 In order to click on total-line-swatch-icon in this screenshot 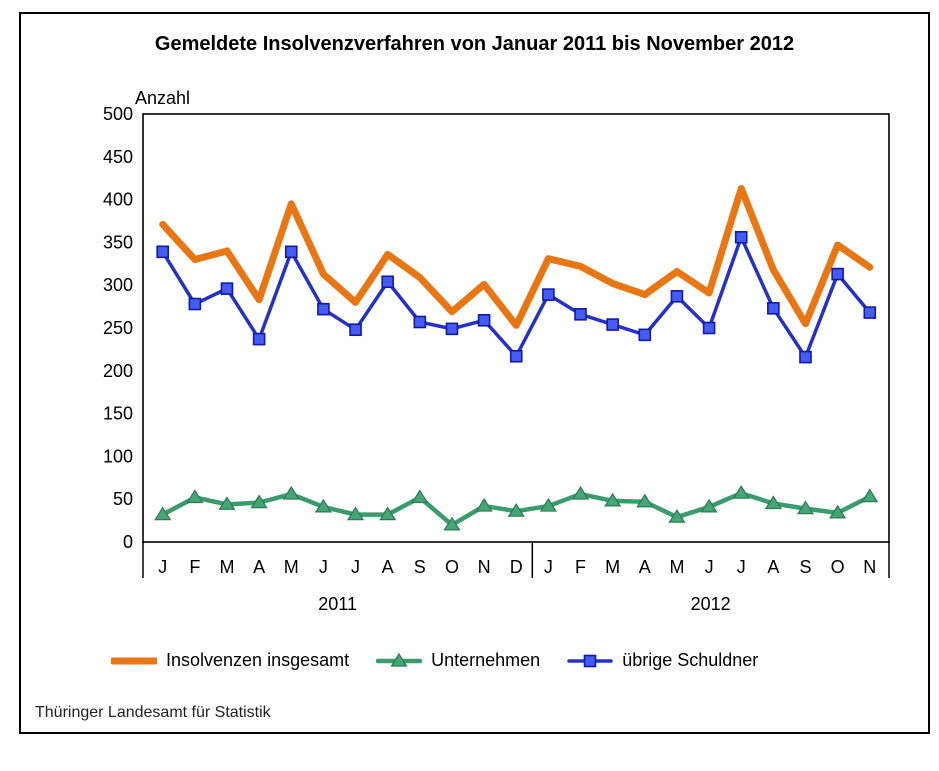, I will do `click(134, 660)`.